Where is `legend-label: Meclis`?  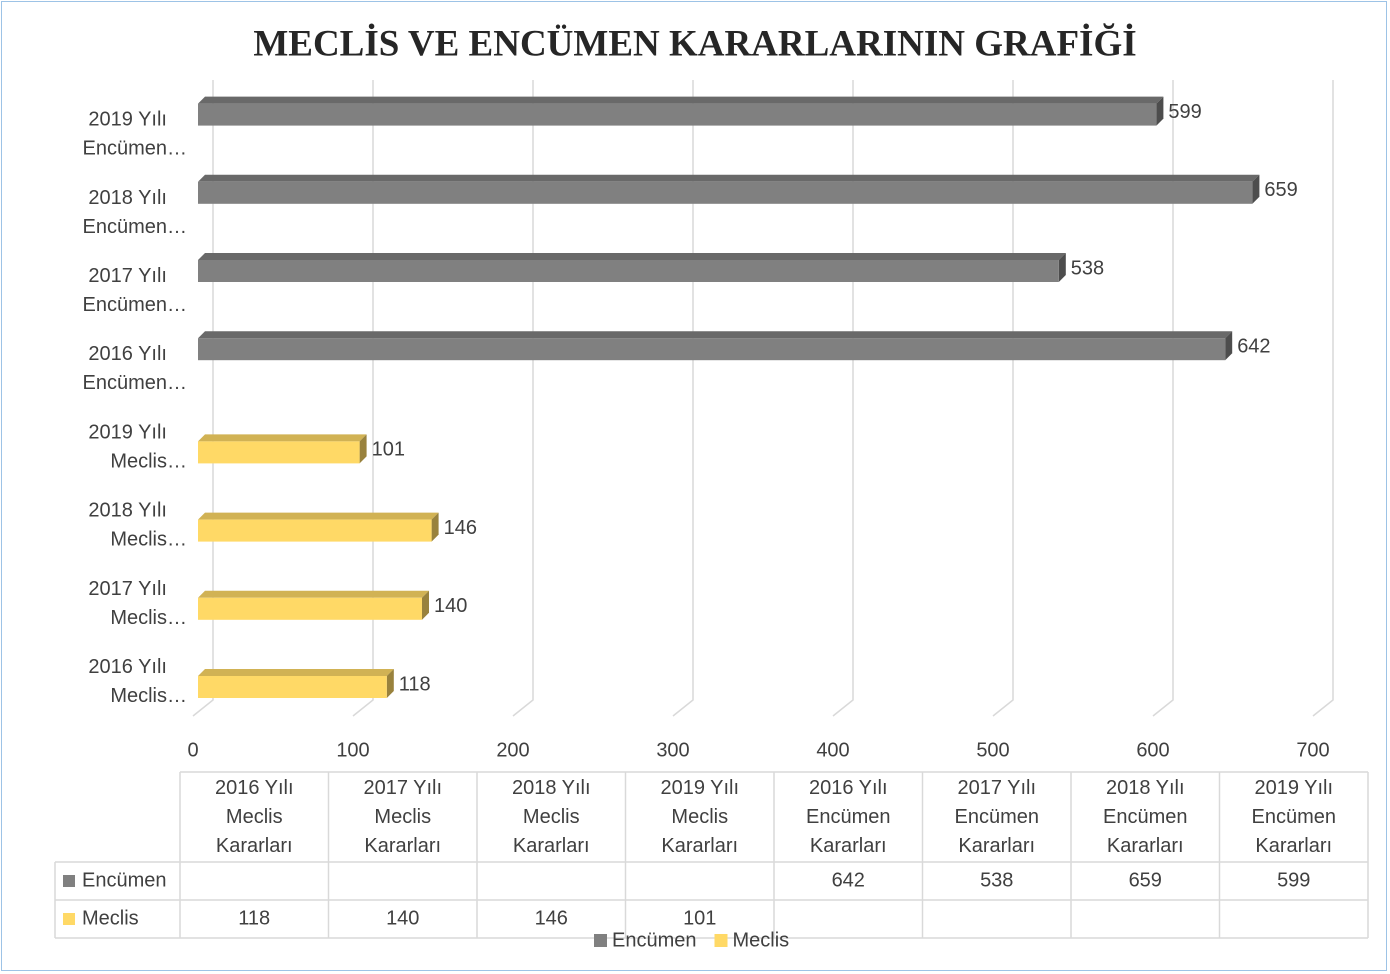 legend-label: Meclis is located at coordinates (761, 940).